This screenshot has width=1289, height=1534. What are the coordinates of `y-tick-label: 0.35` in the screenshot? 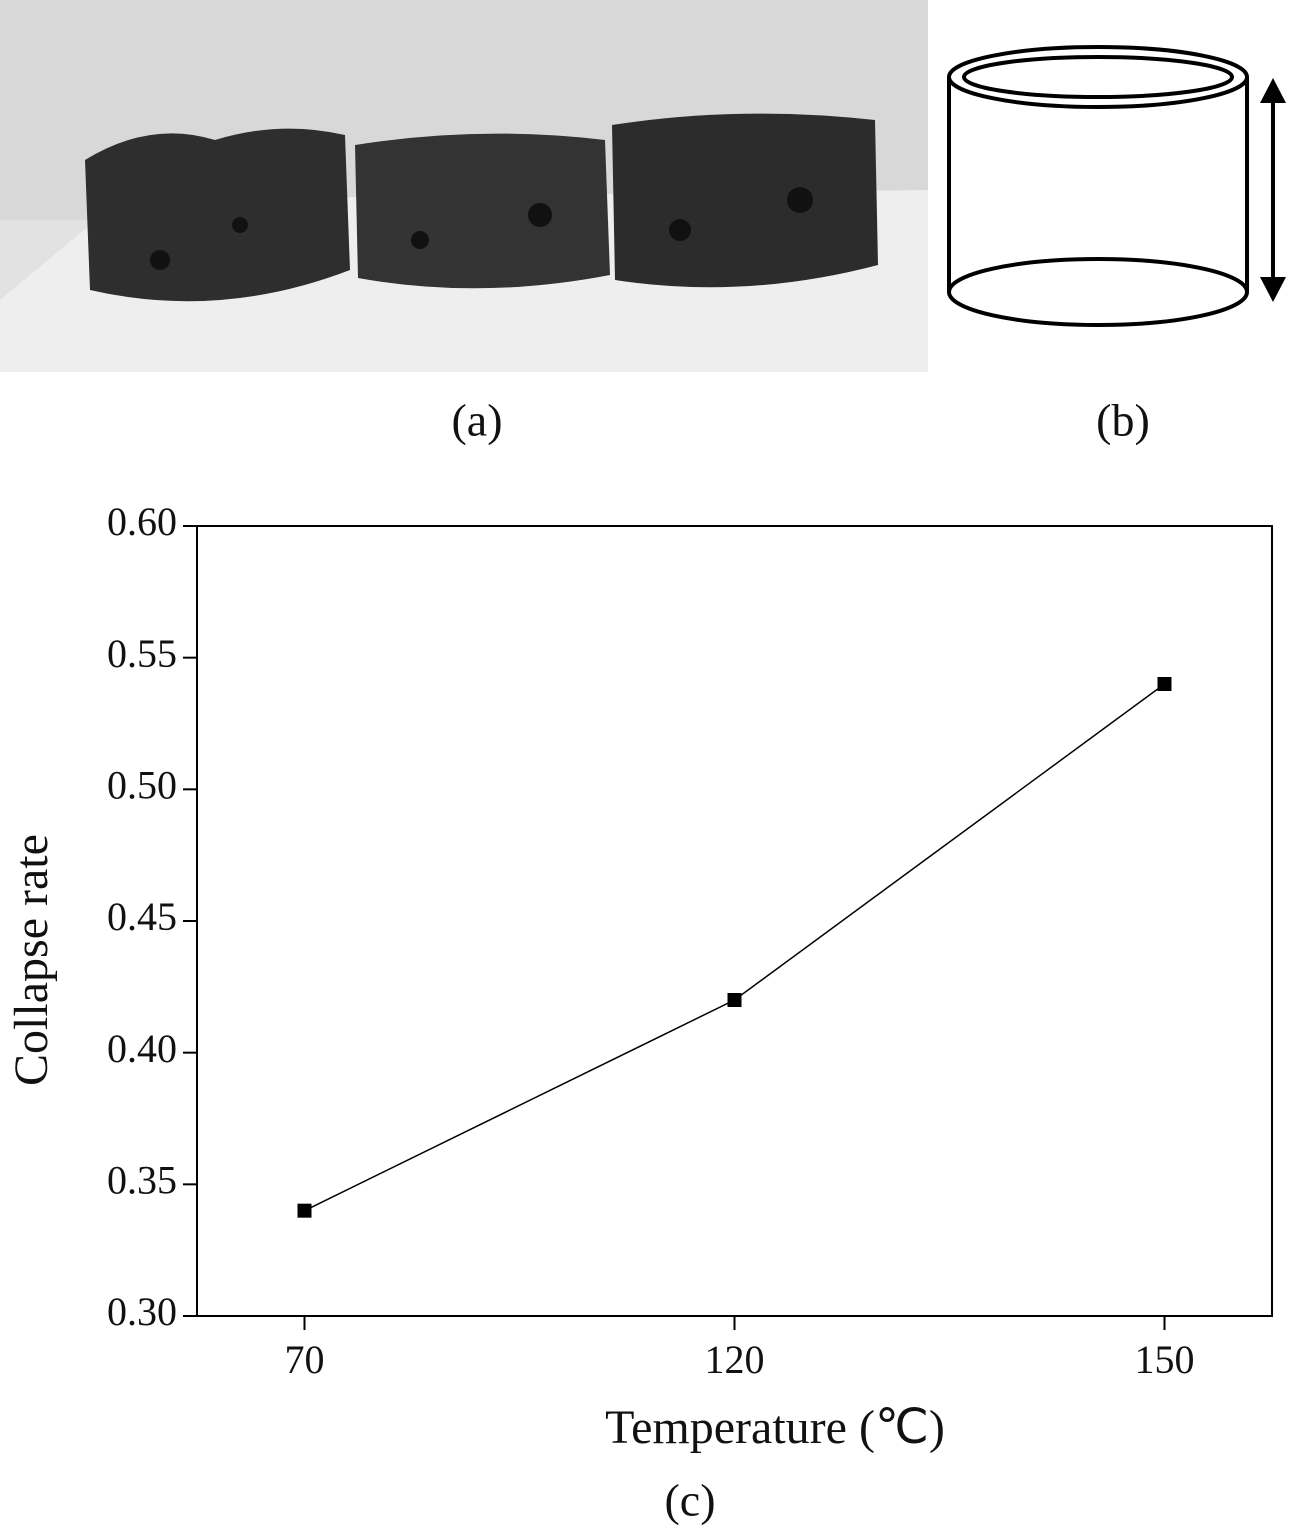 It's located at (142, 1180).